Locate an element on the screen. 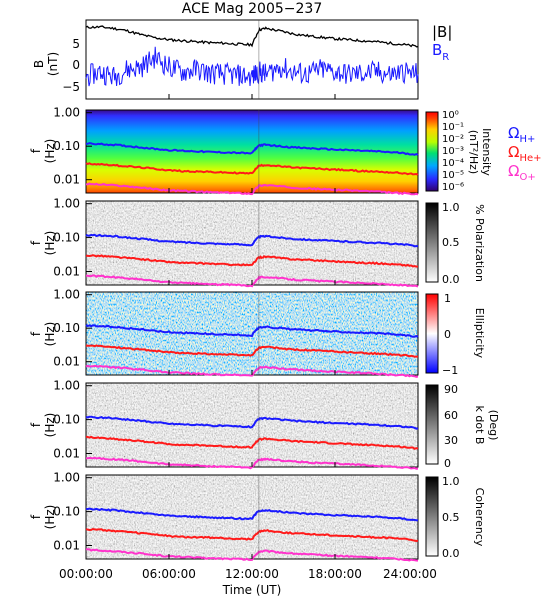  legend-omega-h-main: Ω is located at coordinates (513, 133).